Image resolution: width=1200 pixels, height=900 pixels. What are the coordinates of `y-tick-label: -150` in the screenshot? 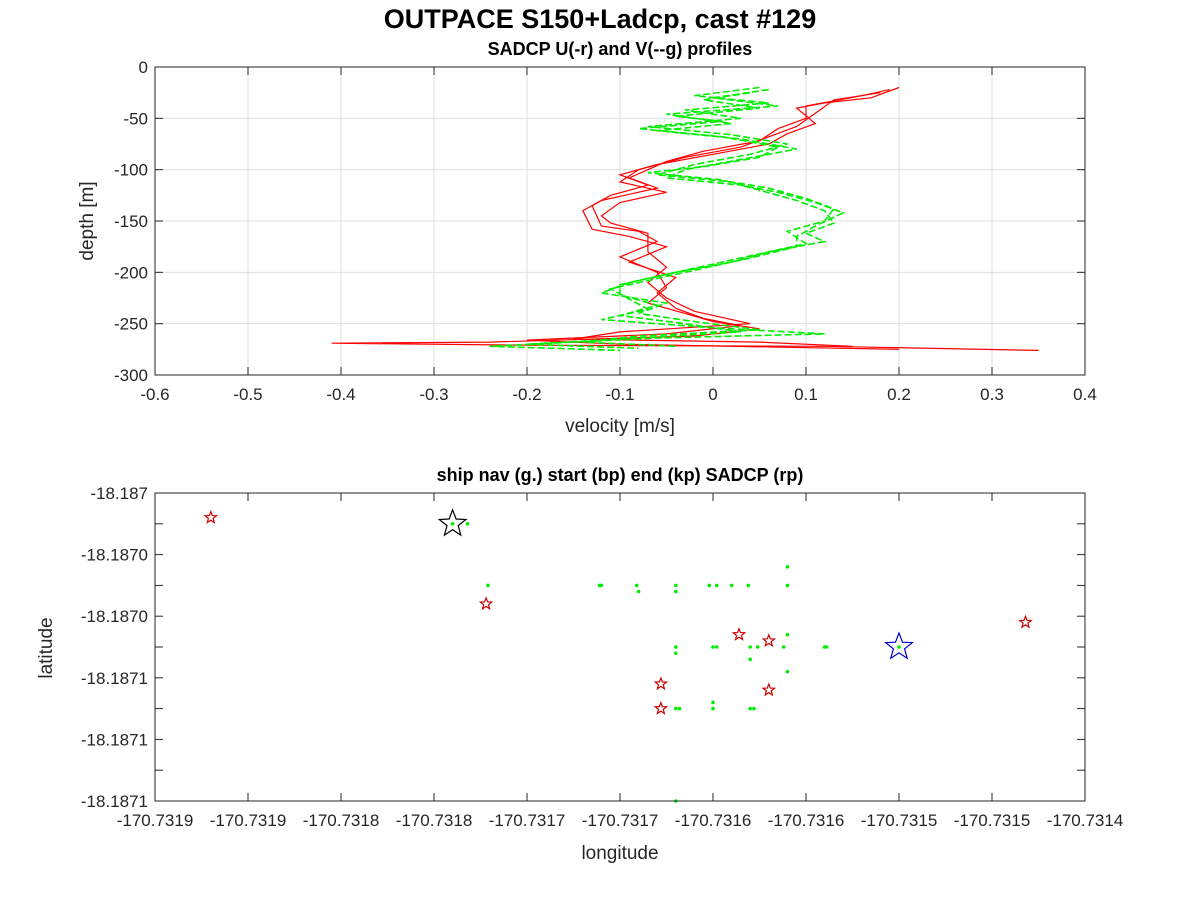 It's located at (131, 221).